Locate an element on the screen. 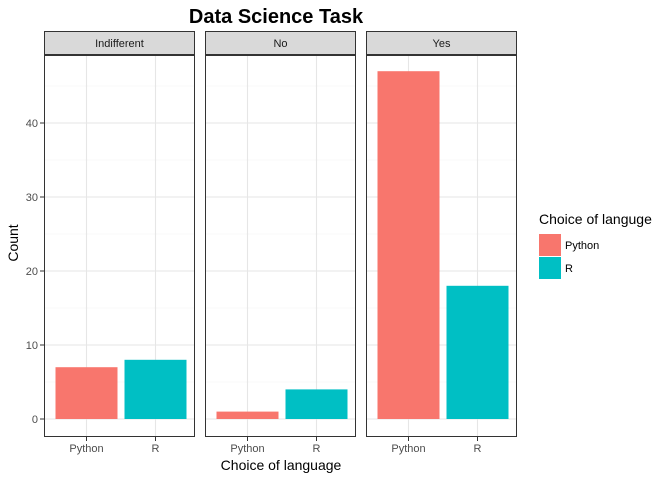 The image size is (672, 480). facet-strip-label: No is located at coordinates (280, 44).